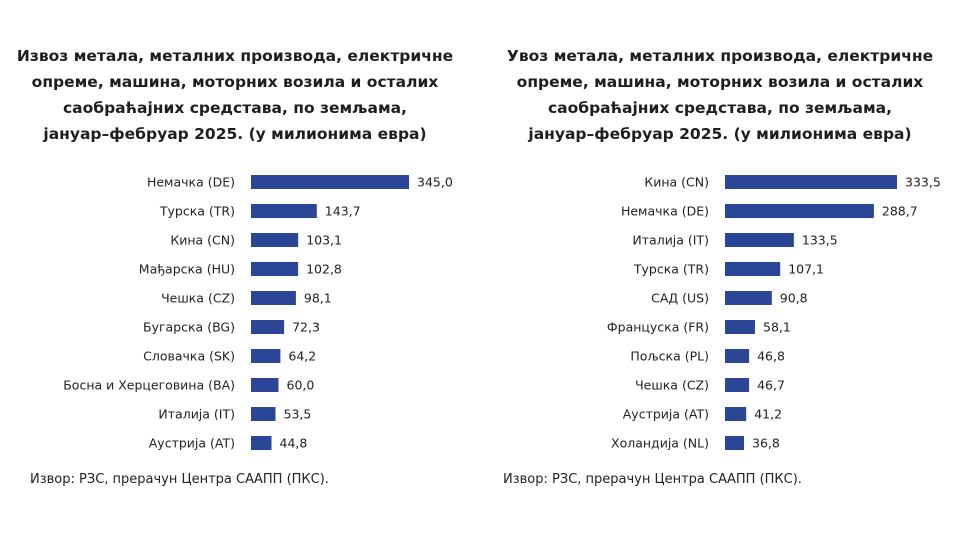 The image size is (970, 546). What do you see at coordinates (294, 443) in the screenshot?
I see `export-value-label: 44,8` at bounding box center [294, 443].